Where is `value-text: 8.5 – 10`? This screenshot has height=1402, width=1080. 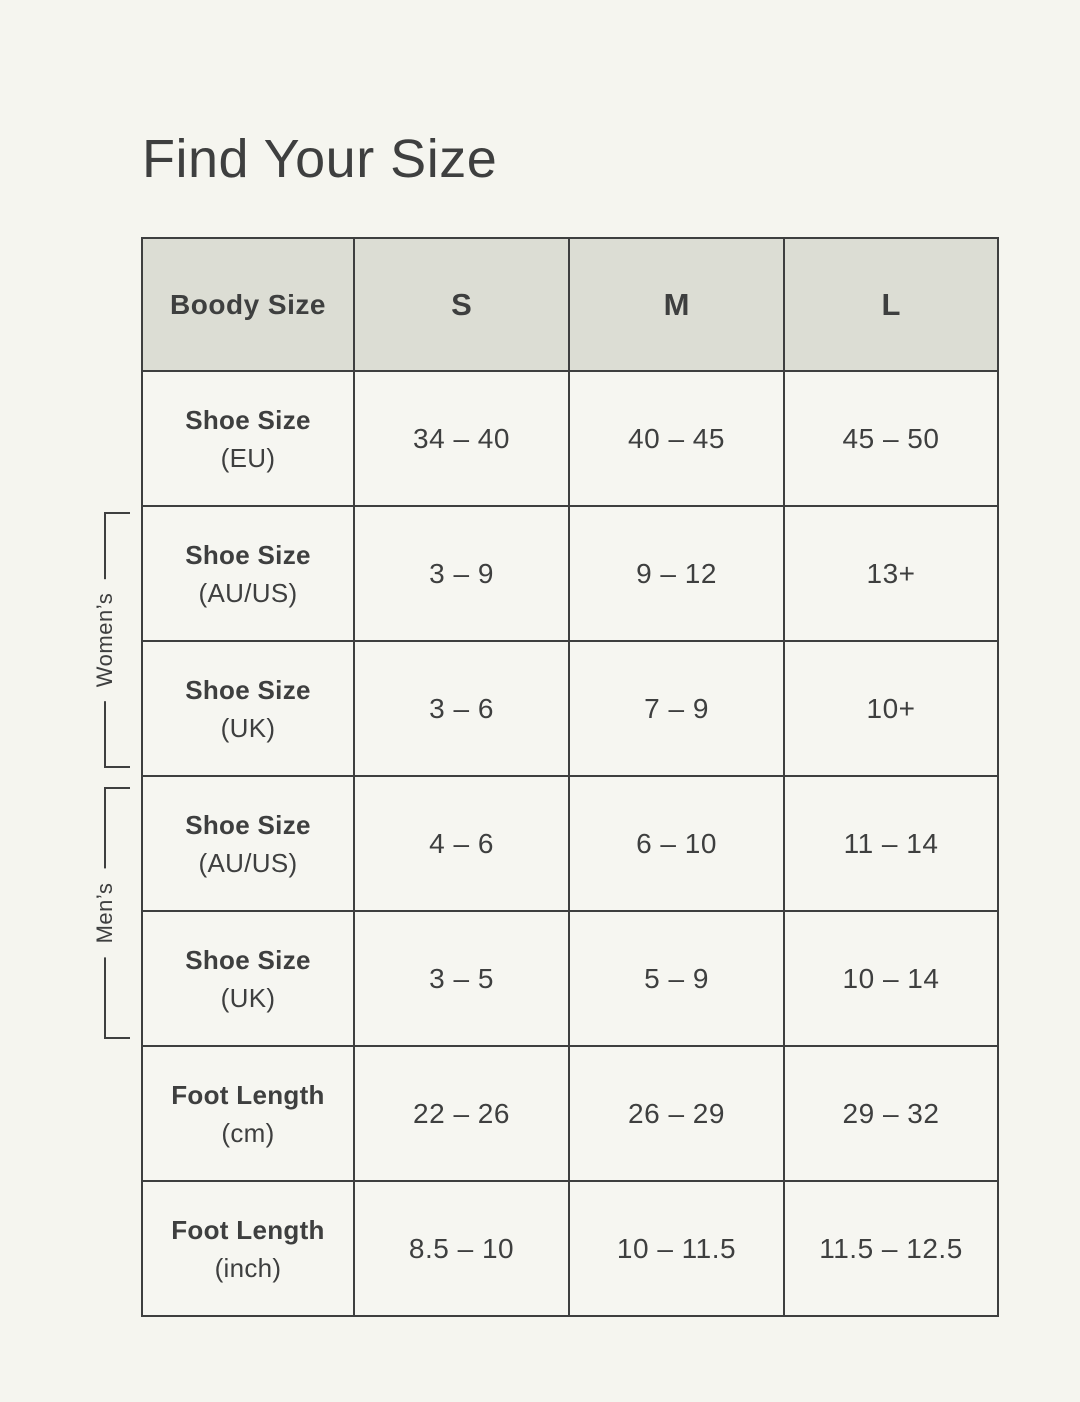
value-text: 8.5 – 10 is located at coordinates (461, 1248).